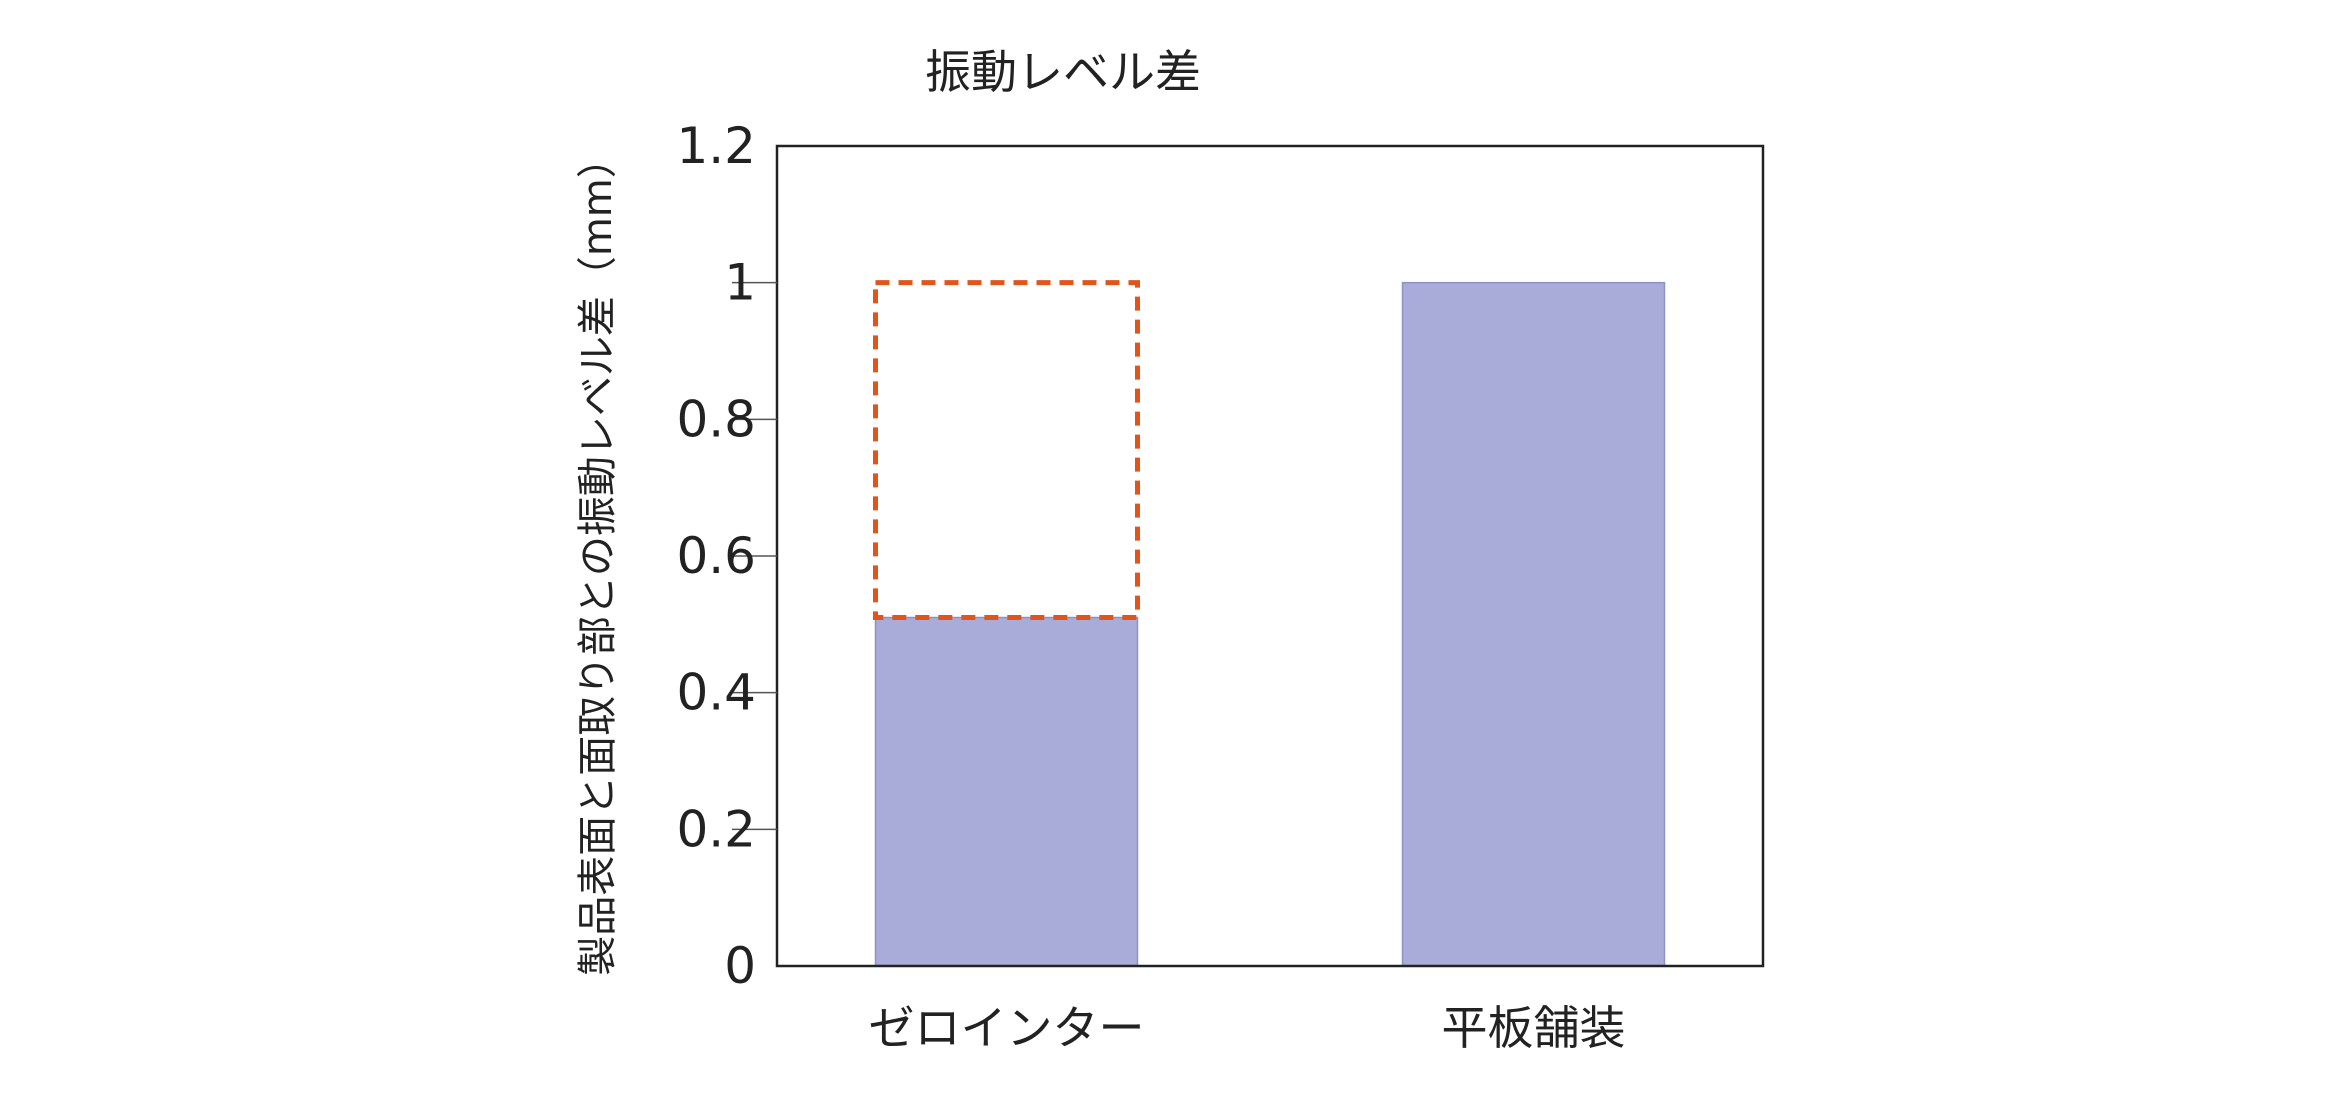 The width and height of the screenshot is (2334, 1104). What do you see at coordinates (740, 966) in the screenshot?
I see `y-tick-label-0: 0` at bounding box center [740, 966].